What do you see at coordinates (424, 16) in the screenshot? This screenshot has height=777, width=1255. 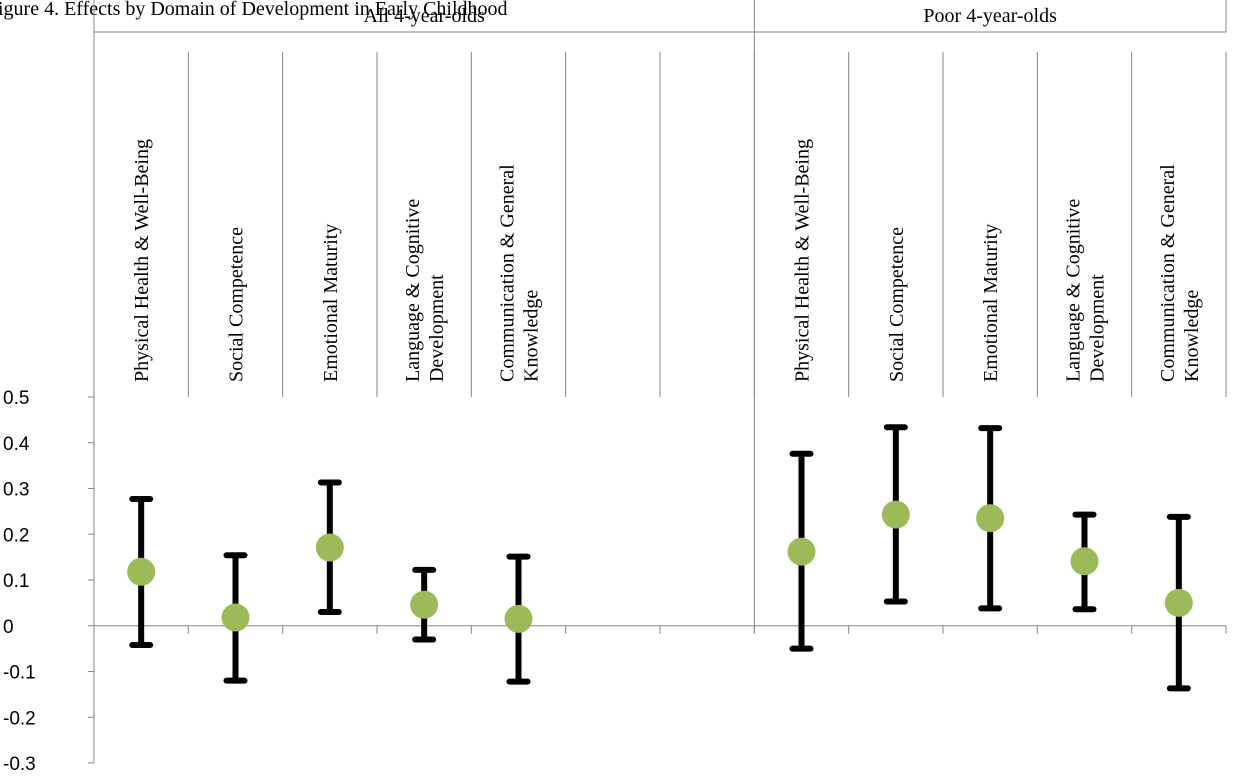 I see `group-header-0: All 4-year-olds` at bounding box center [424, 16].